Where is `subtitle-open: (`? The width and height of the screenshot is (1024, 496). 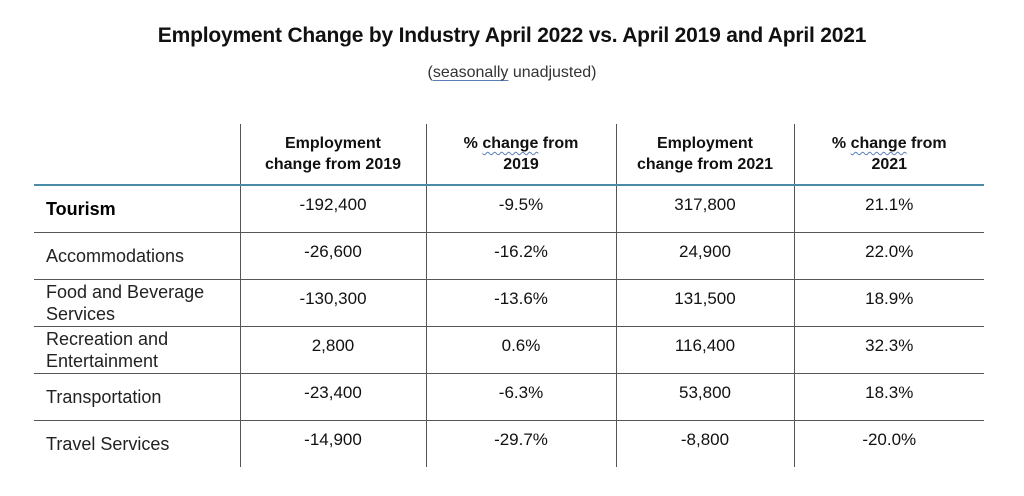
subtitle-open: ( is located at coordinates (430, 72).